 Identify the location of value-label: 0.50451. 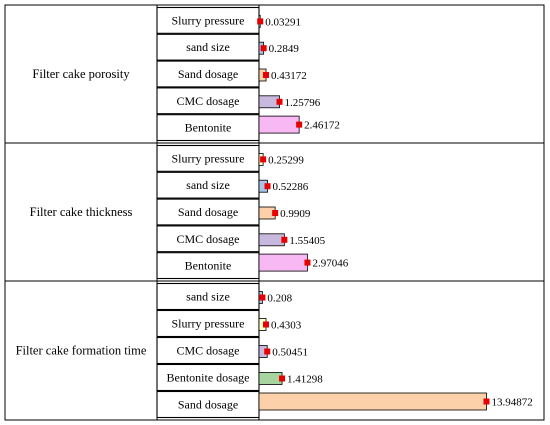
(290, 353).